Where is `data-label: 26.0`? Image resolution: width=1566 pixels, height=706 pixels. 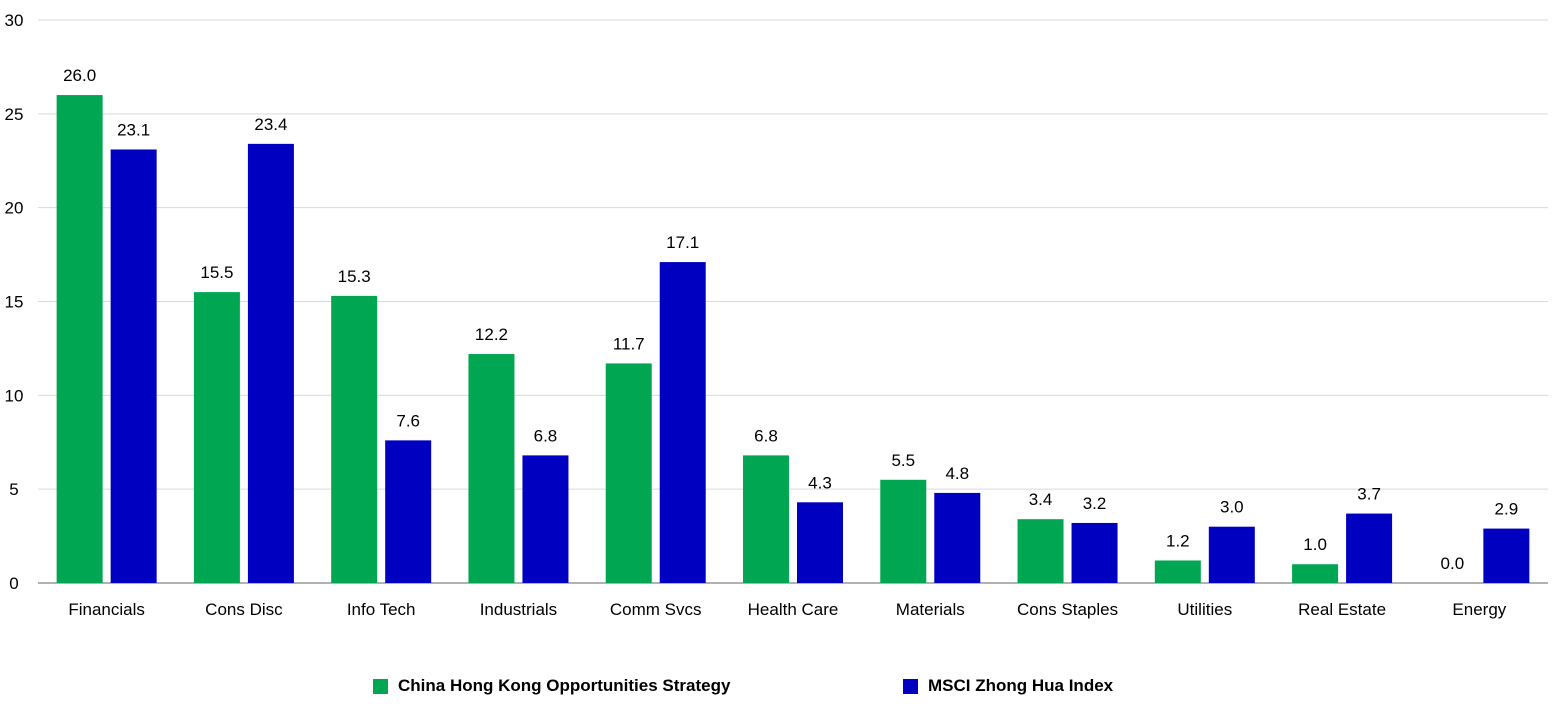
data-label: 26.0 is located at coordinates (79, 75).